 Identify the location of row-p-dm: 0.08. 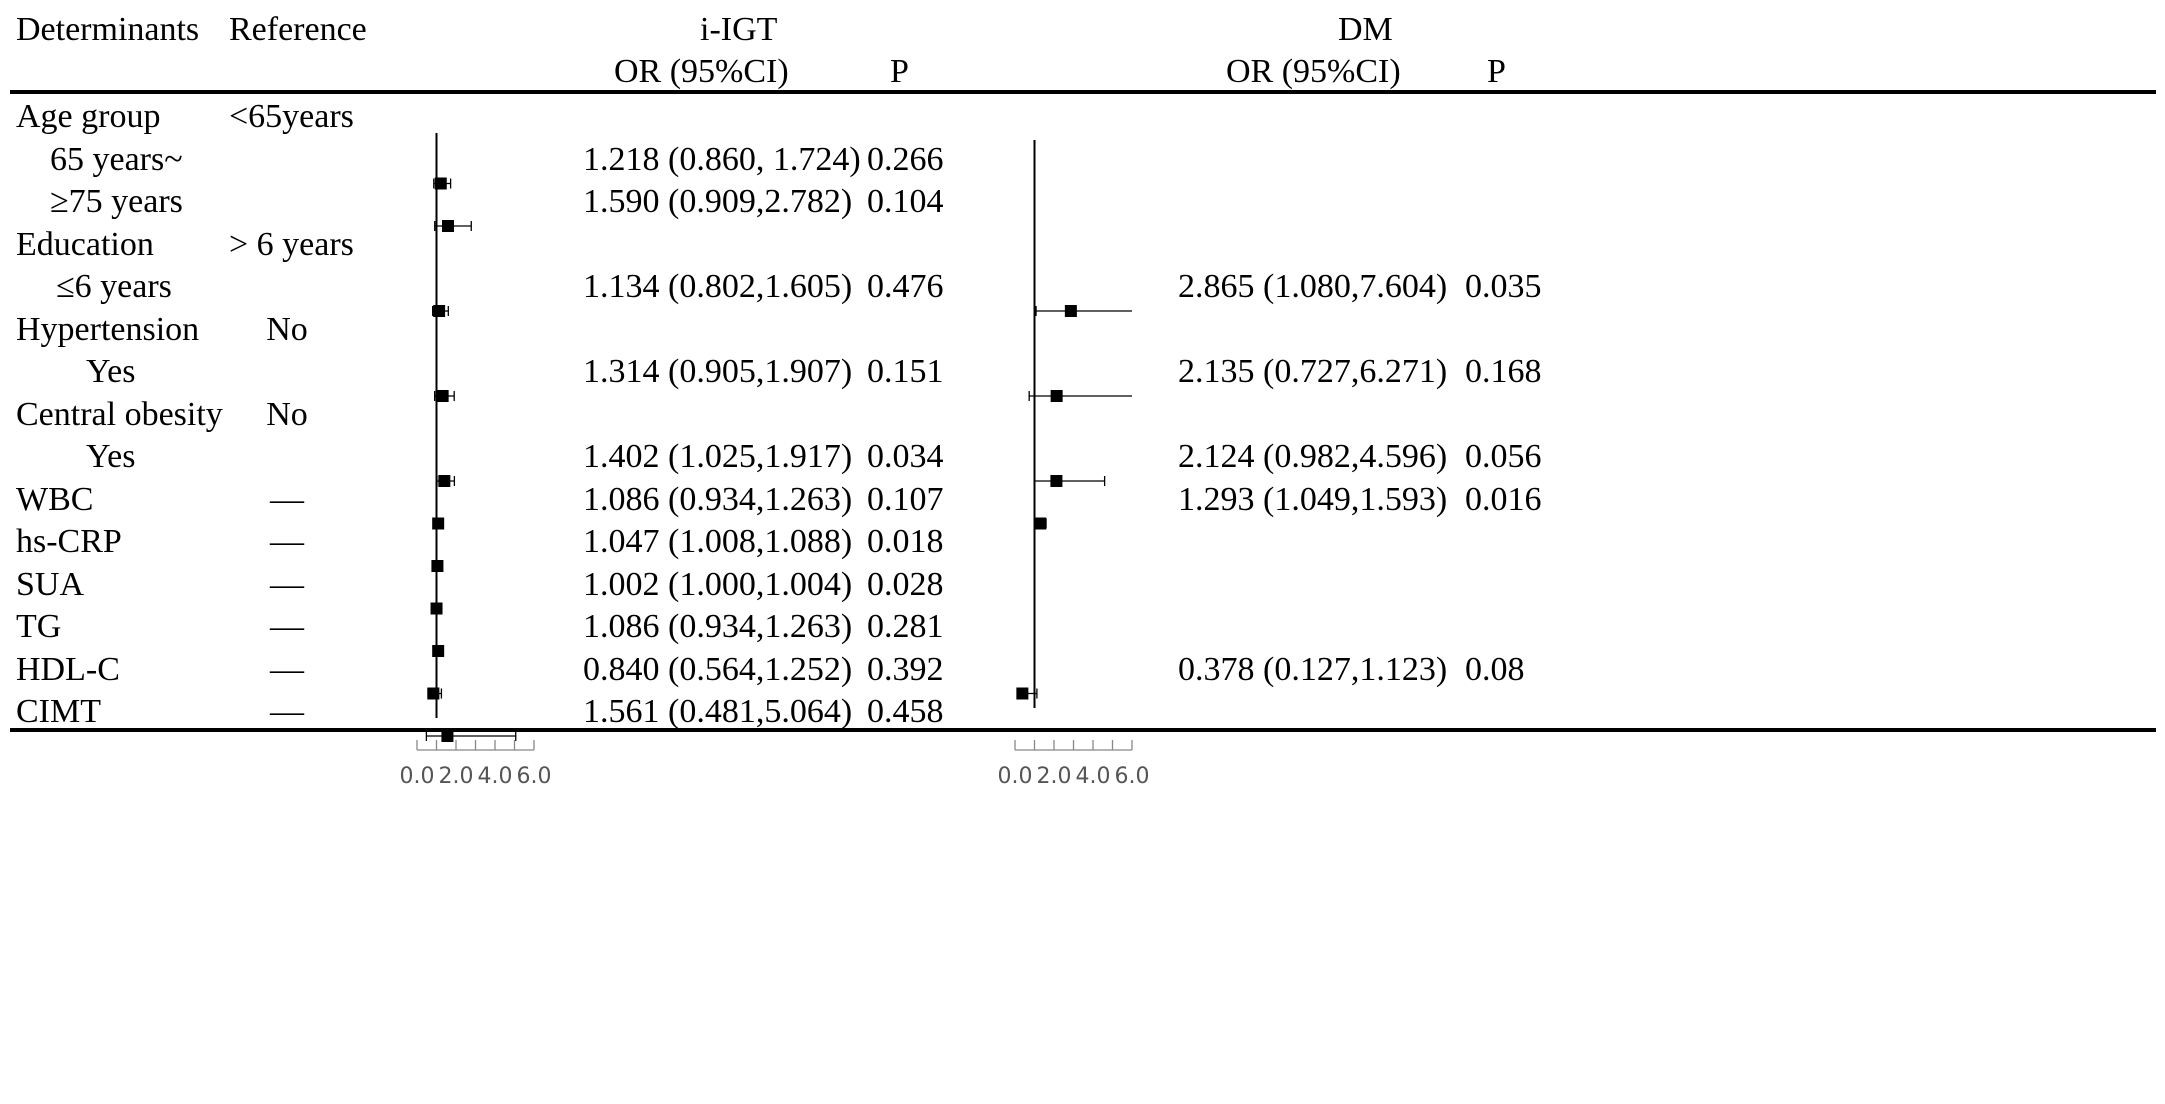
(1495, 669).